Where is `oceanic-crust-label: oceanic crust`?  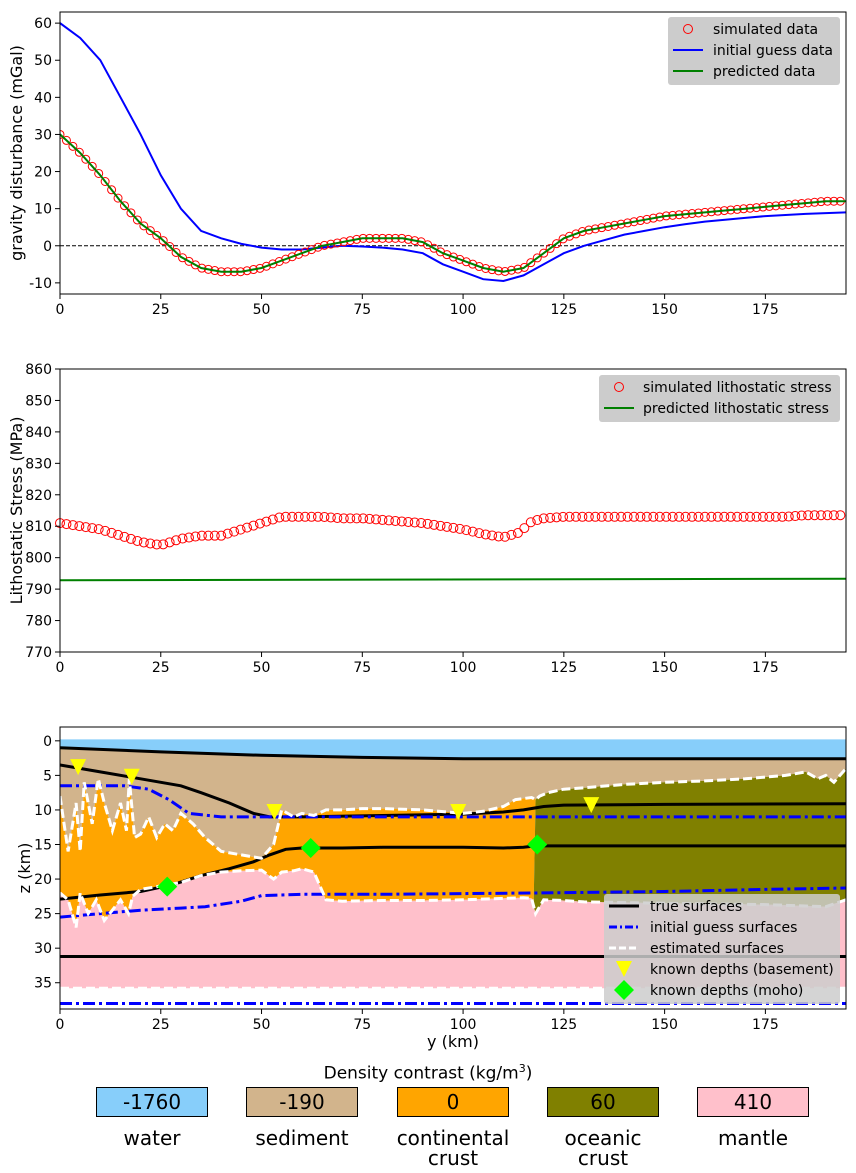 oceanic-crust-label: oceanic crust is located at coordinates (603, 1148).